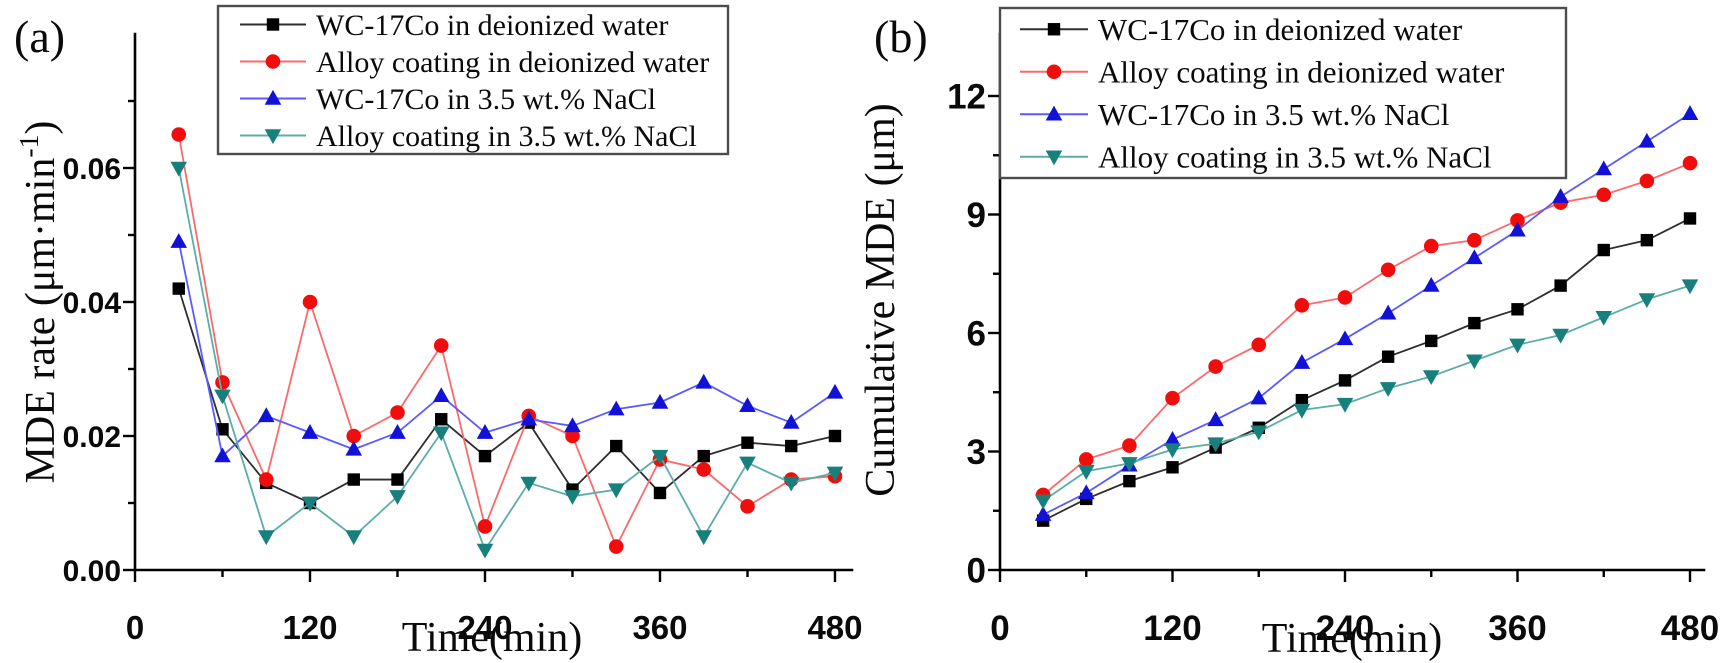 The width and height of the screenshot is (1720, 663). What do you see at coordinates (1366, 394) in the screenshot?
I see `series-b-alloy-coating-in-3-5-wt-nacl-triangle-down` at bounding box center [1366, 394].